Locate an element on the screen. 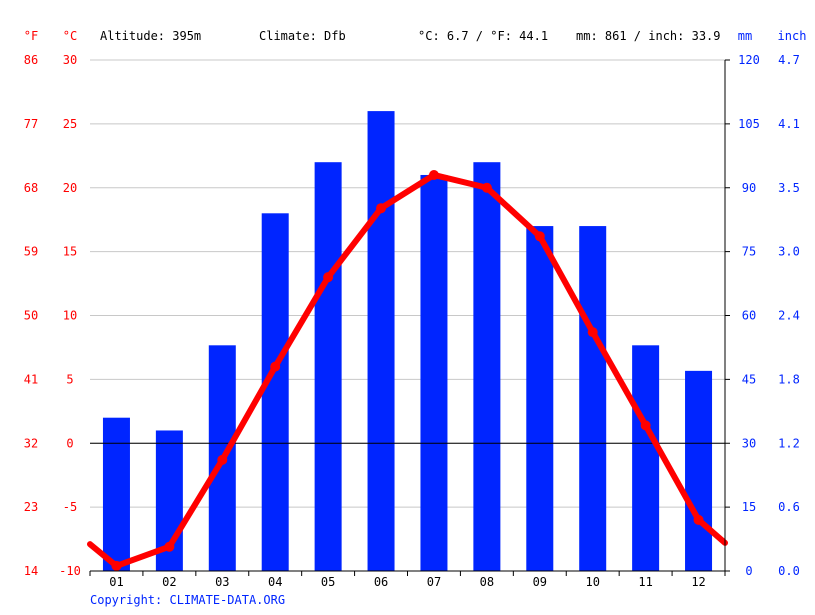 Image resolution: width=815 pixels, height=615 pixels. mm-tick-label: 90 is located at coordinates (749, 188).